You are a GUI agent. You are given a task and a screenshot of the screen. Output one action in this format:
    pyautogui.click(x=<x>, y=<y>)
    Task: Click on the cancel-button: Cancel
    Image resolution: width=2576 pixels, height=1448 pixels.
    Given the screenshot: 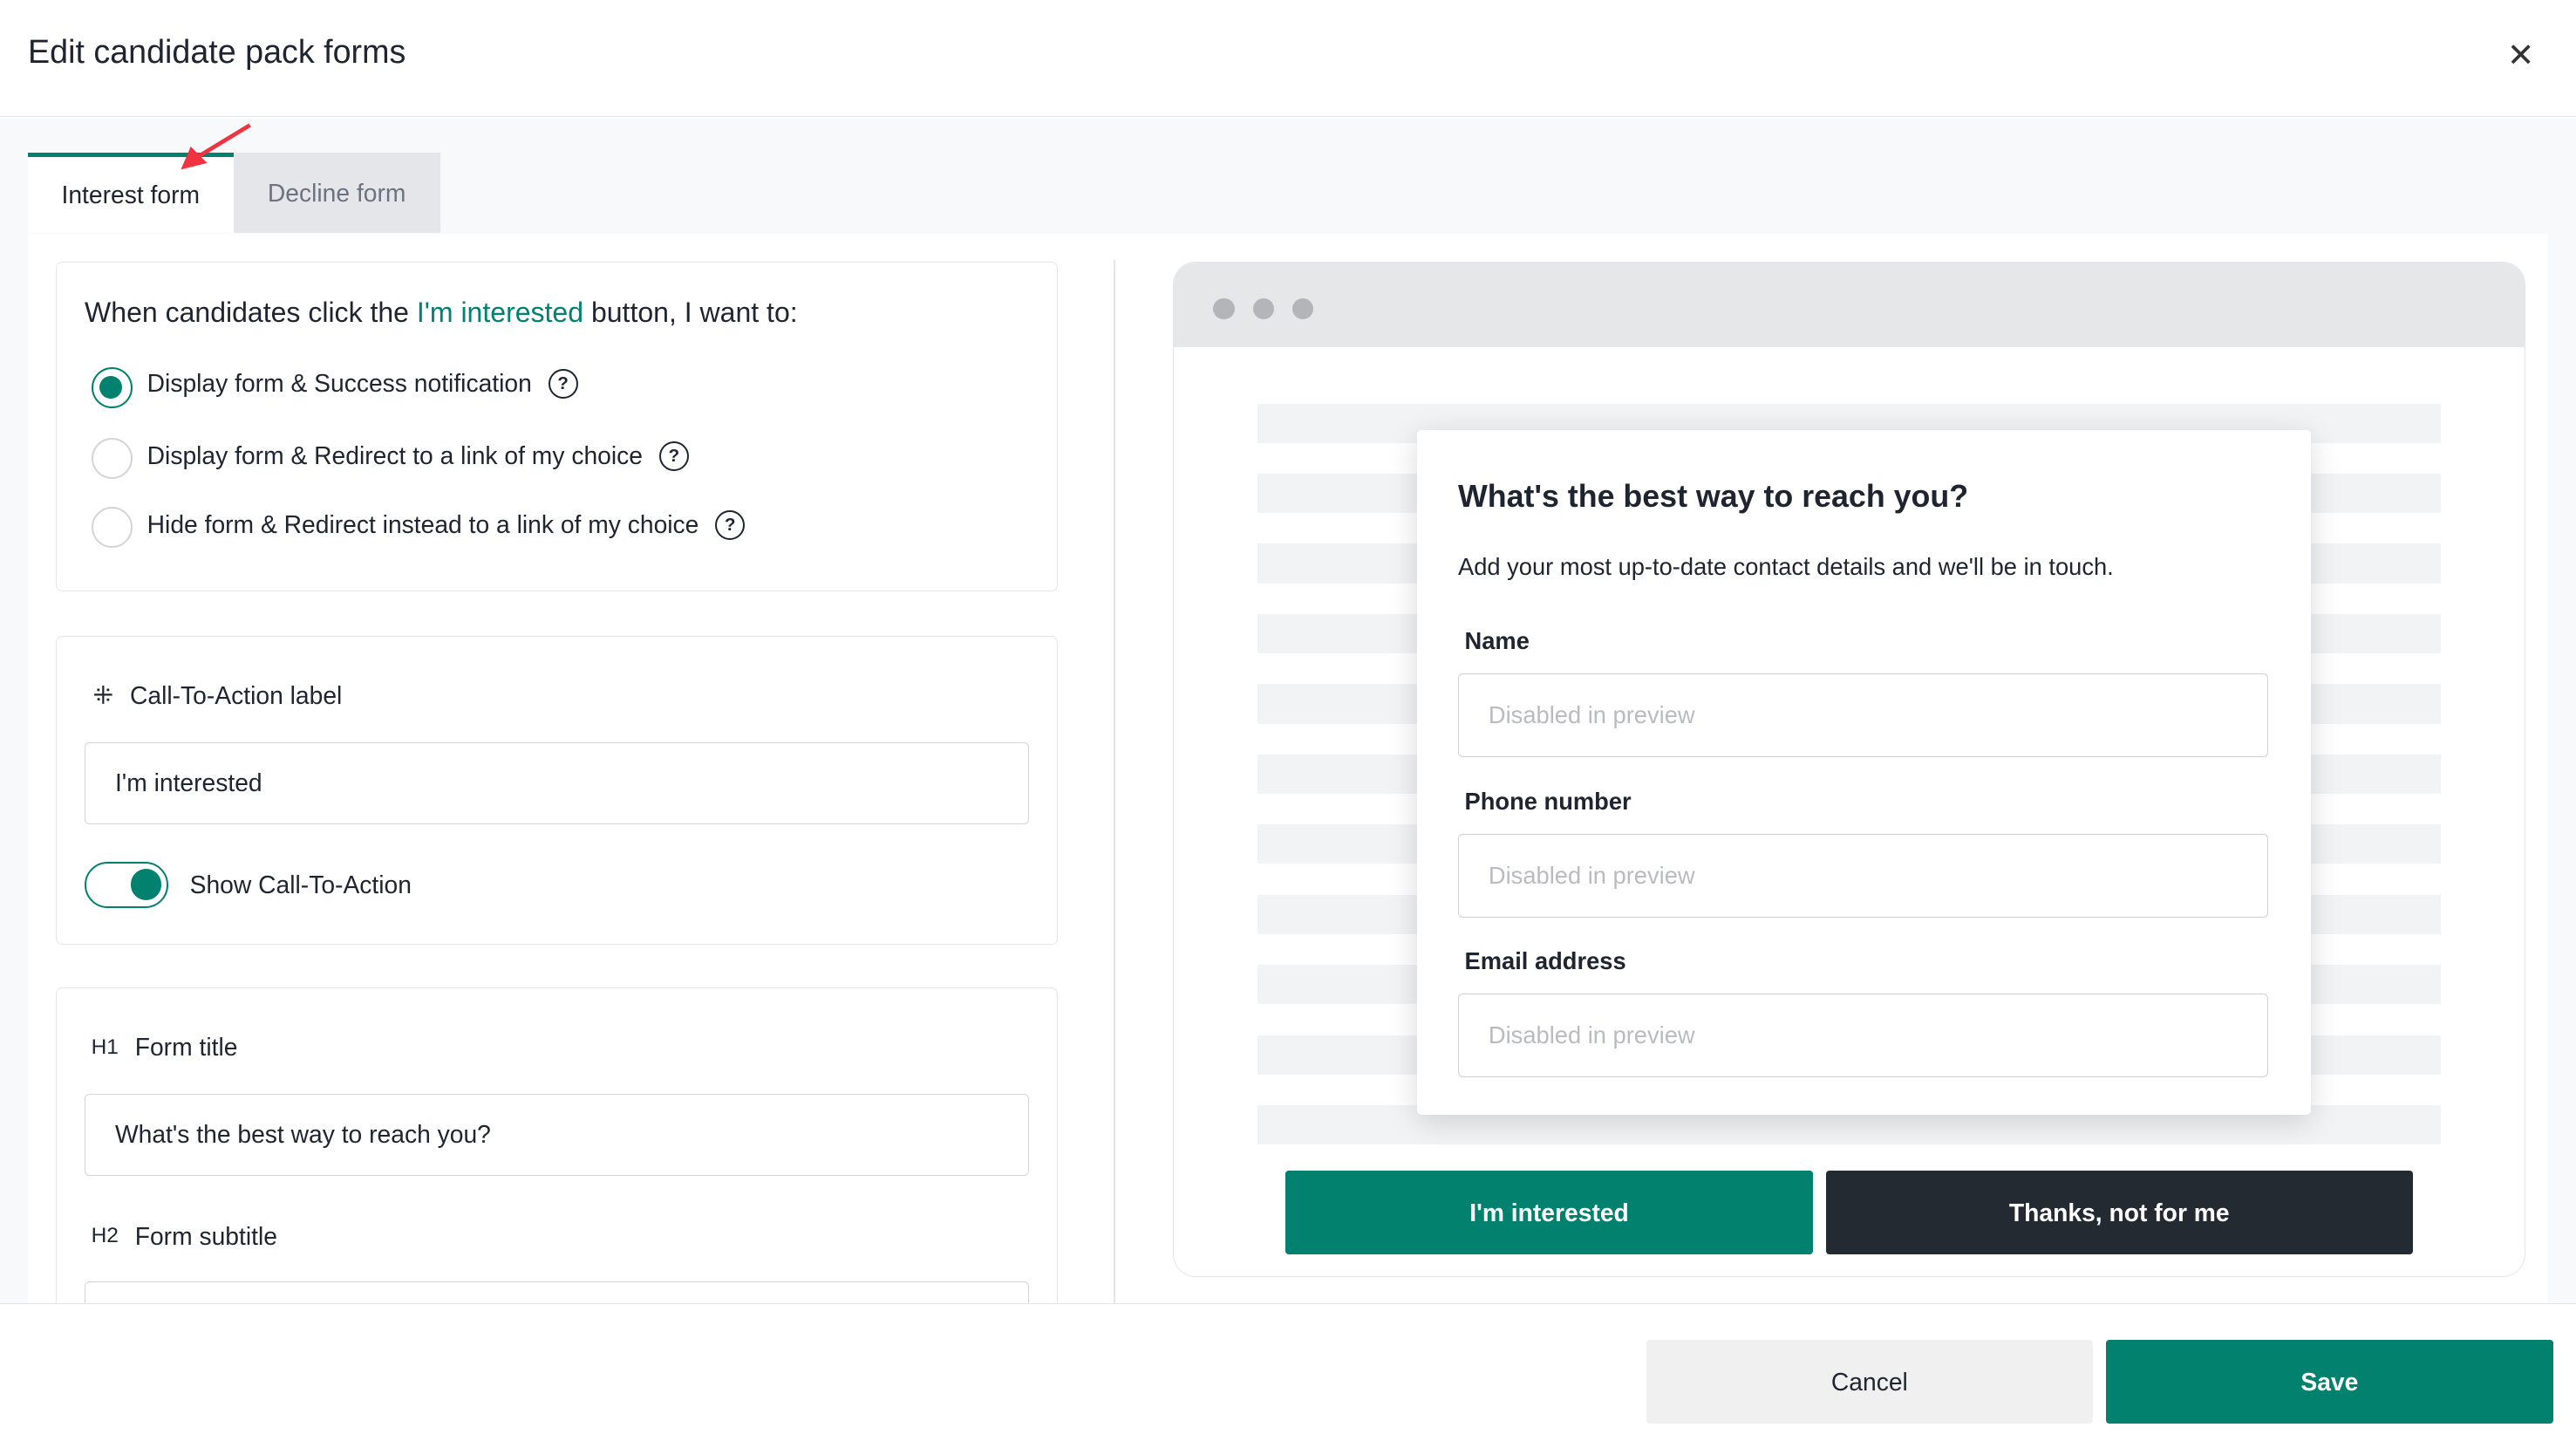 What is the action you would take?
    pyautogui.click(x=1870, y=1382)
    